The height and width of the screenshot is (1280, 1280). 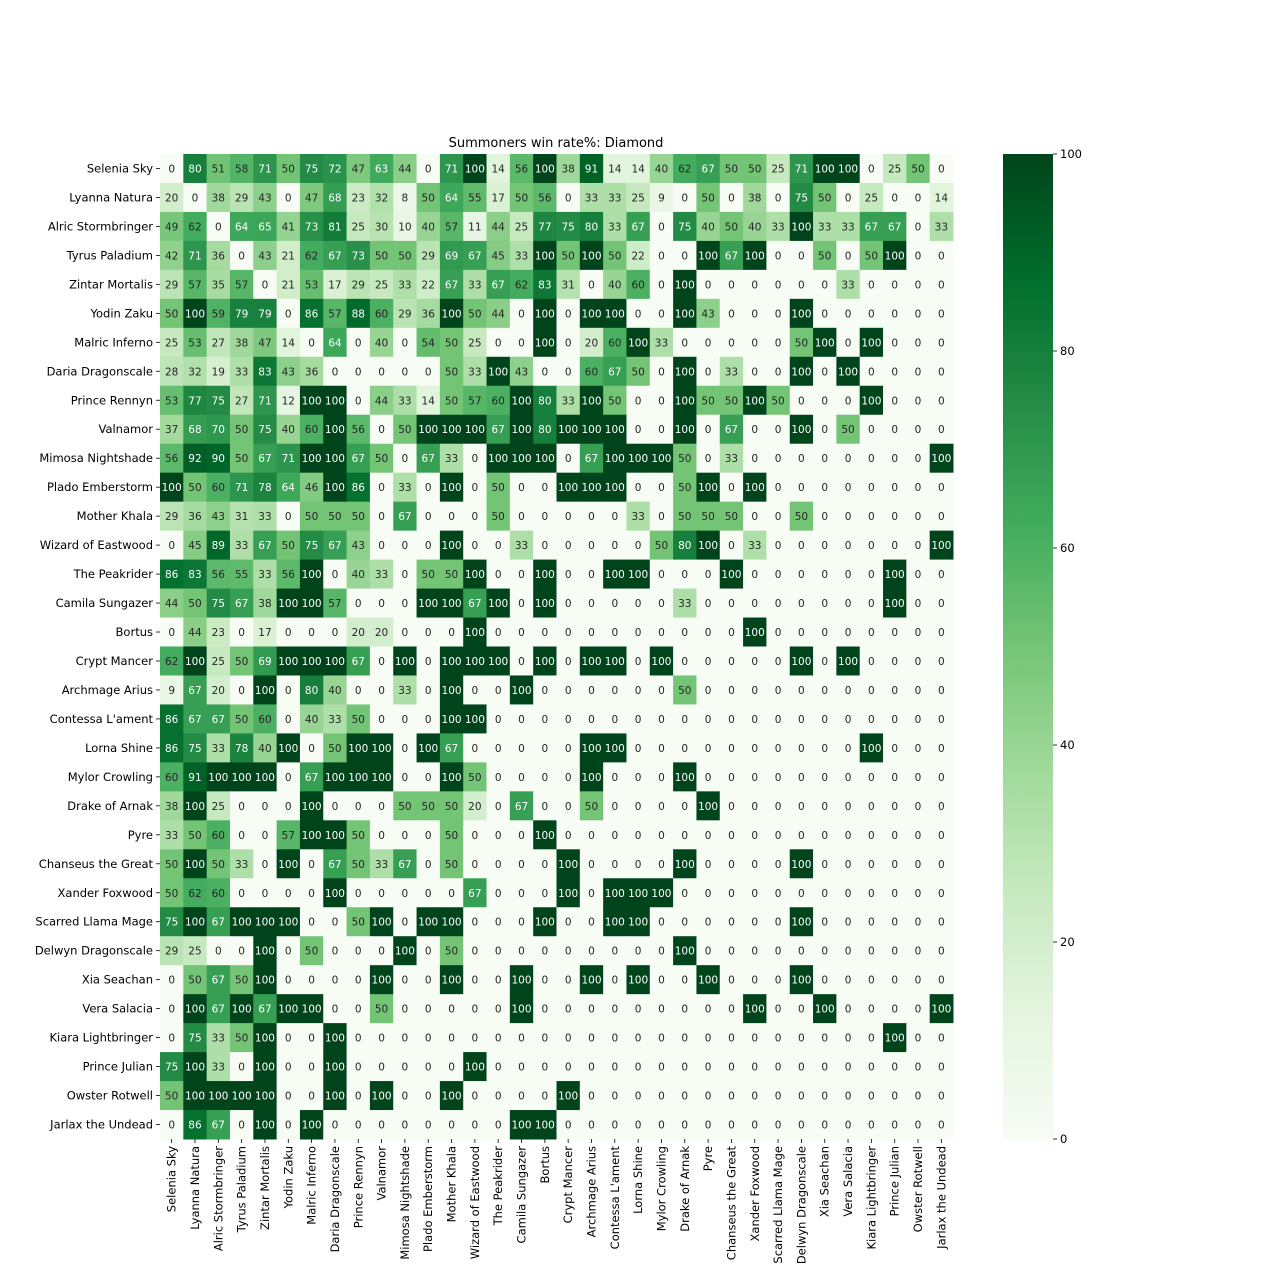 I want to click on cell-value-label: 25, so click(x=474, y=343).